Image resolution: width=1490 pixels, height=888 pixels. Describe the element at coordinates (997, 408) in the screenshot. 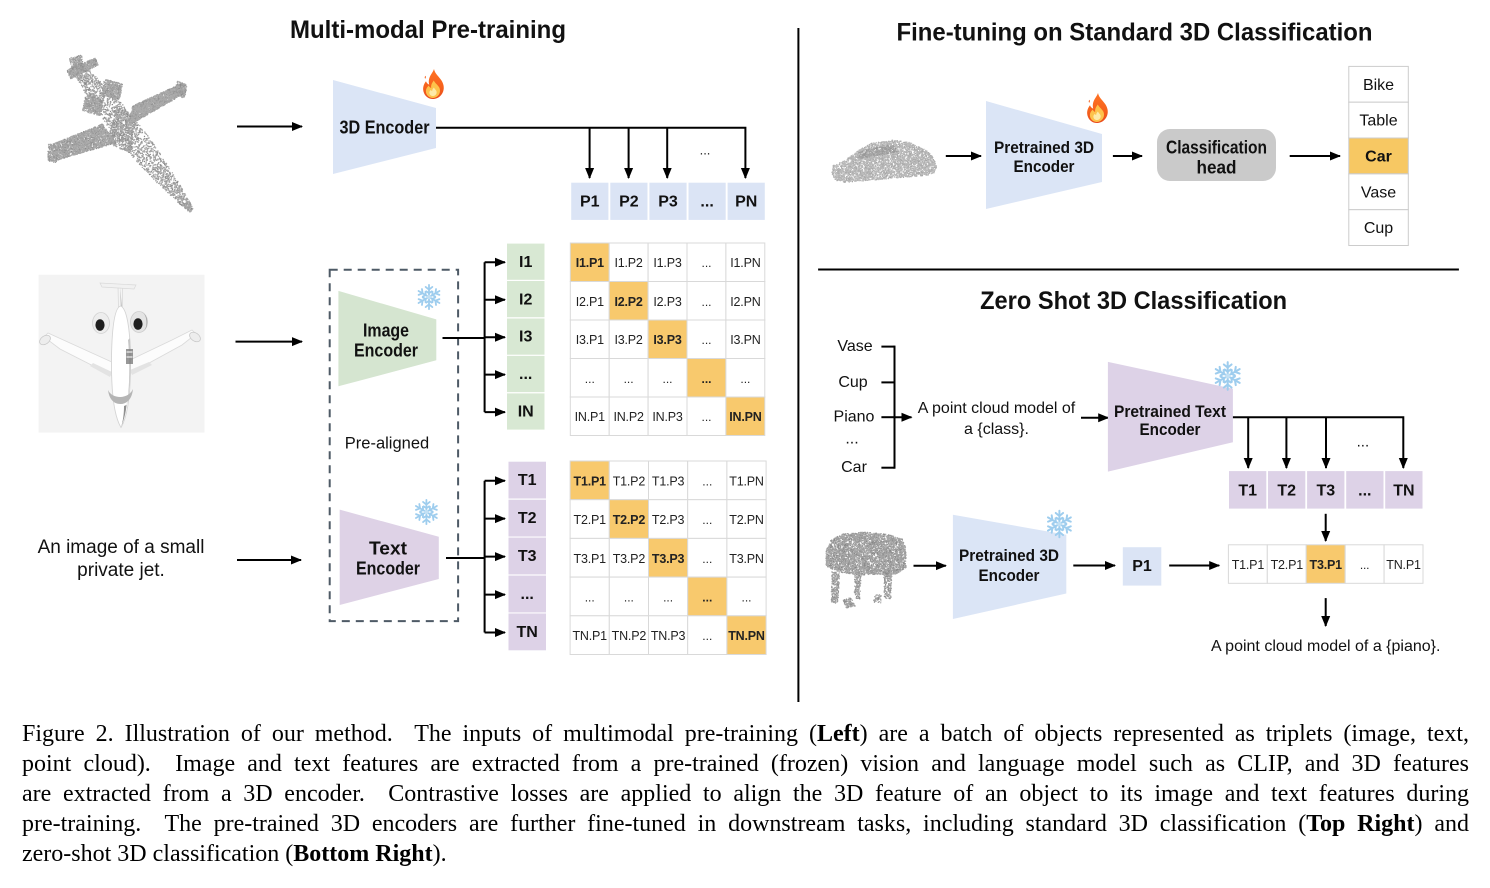

I see `svg-text: A point cloud model of` at that location.